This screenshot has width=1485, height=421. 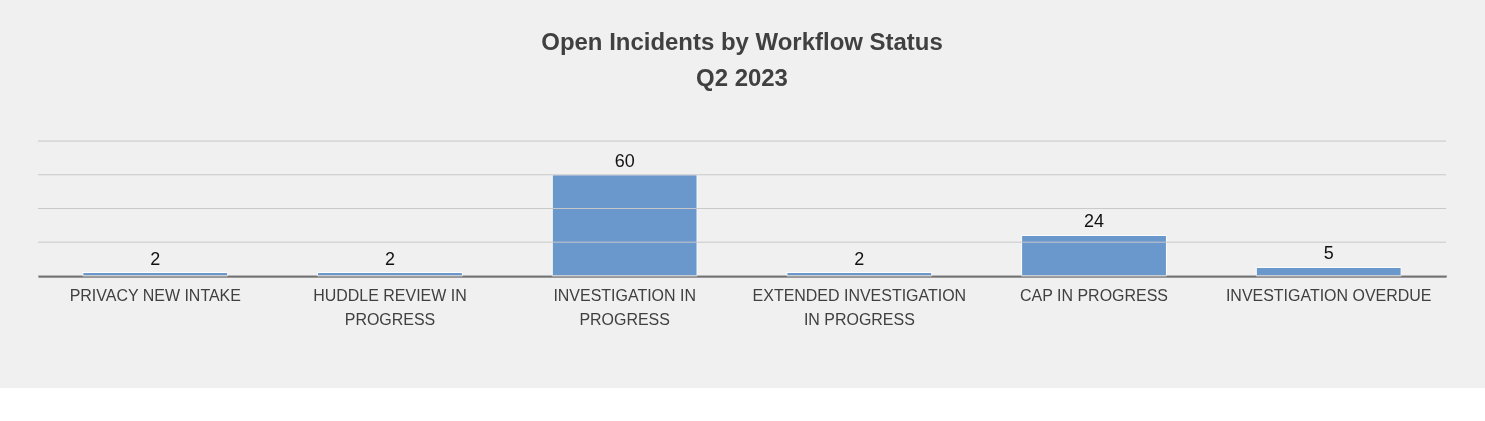 I want to click on x-tick-label: HUDDLE REVIEW IN PROGRESS, so click(x=390, y=308).